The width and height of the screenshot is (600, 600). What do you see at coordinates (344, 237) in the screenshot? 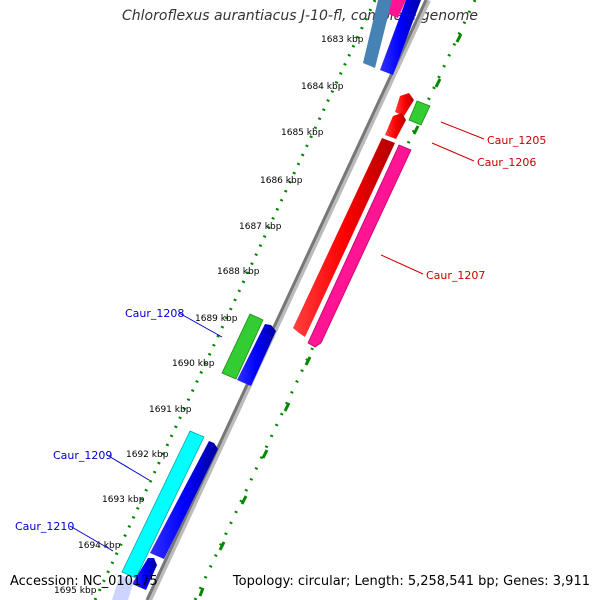
I see `gene-red-large` at bounding box center [344, 237].